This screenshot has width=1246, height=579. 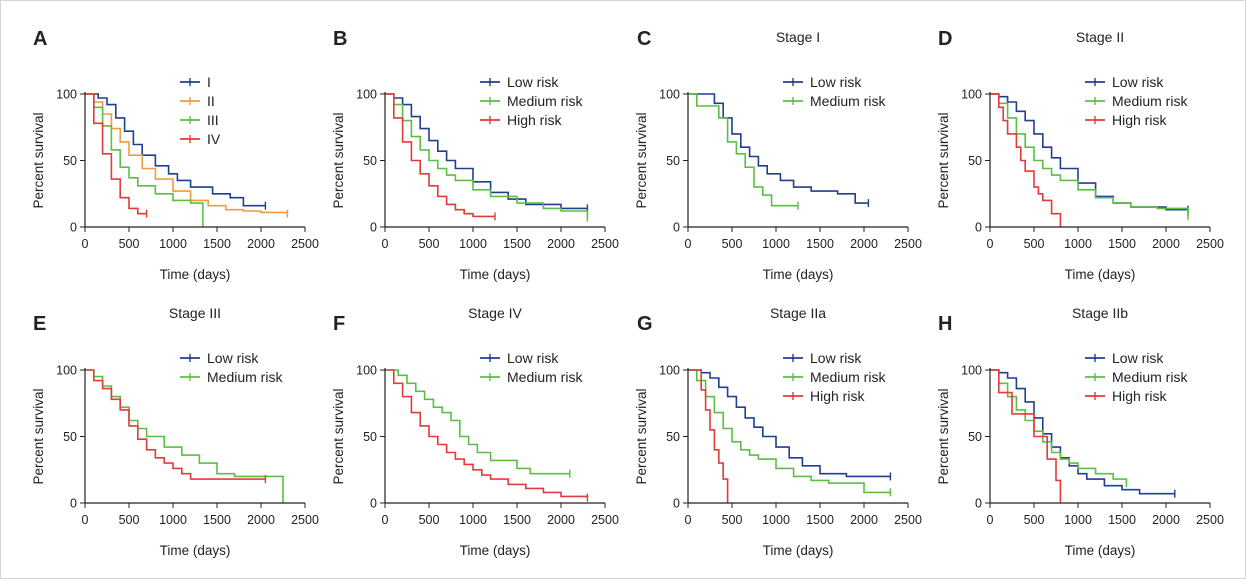 I want to click on legend-label: IV, so click(x=214, y=139).